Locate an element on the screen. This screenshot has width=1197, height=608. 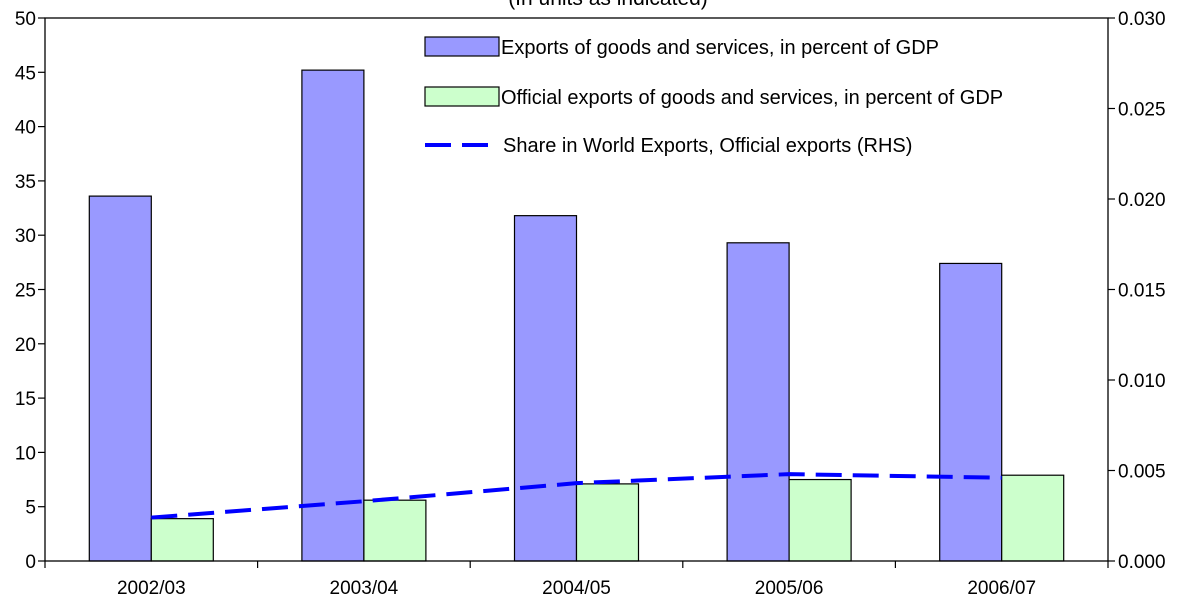
y-right-tick-label: 0.010 is located at coordinates (1142, 381).